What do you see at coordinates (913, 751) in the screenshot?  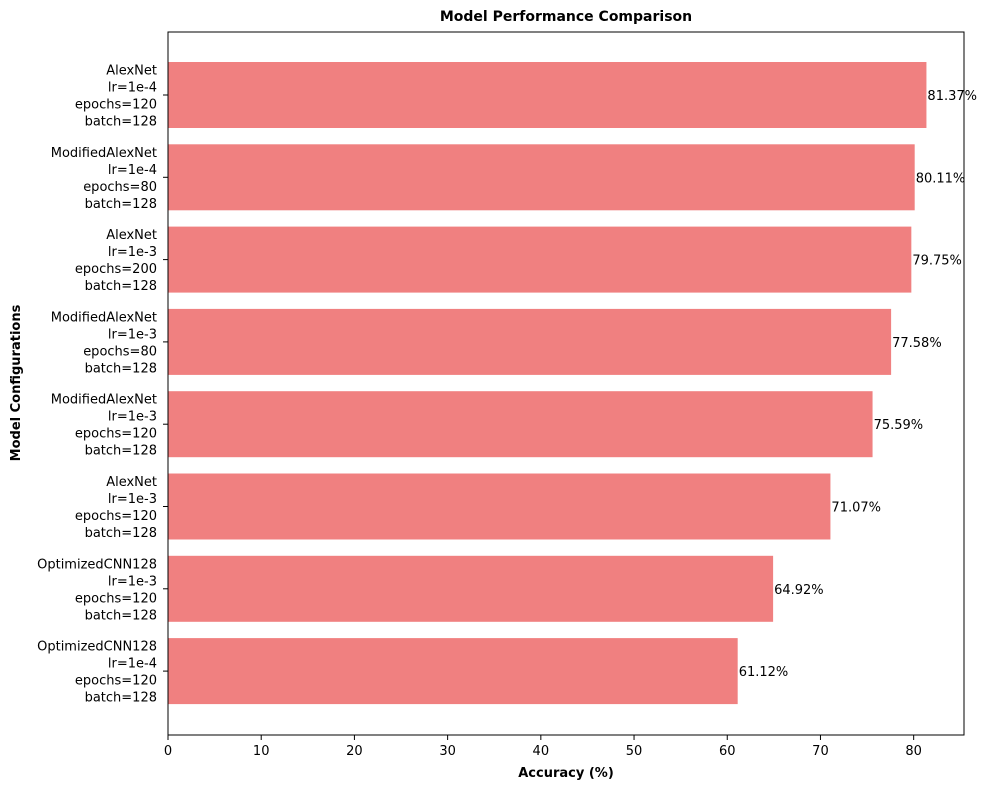 I see `x-tick-label: 80` at bounding box center [913, 751].